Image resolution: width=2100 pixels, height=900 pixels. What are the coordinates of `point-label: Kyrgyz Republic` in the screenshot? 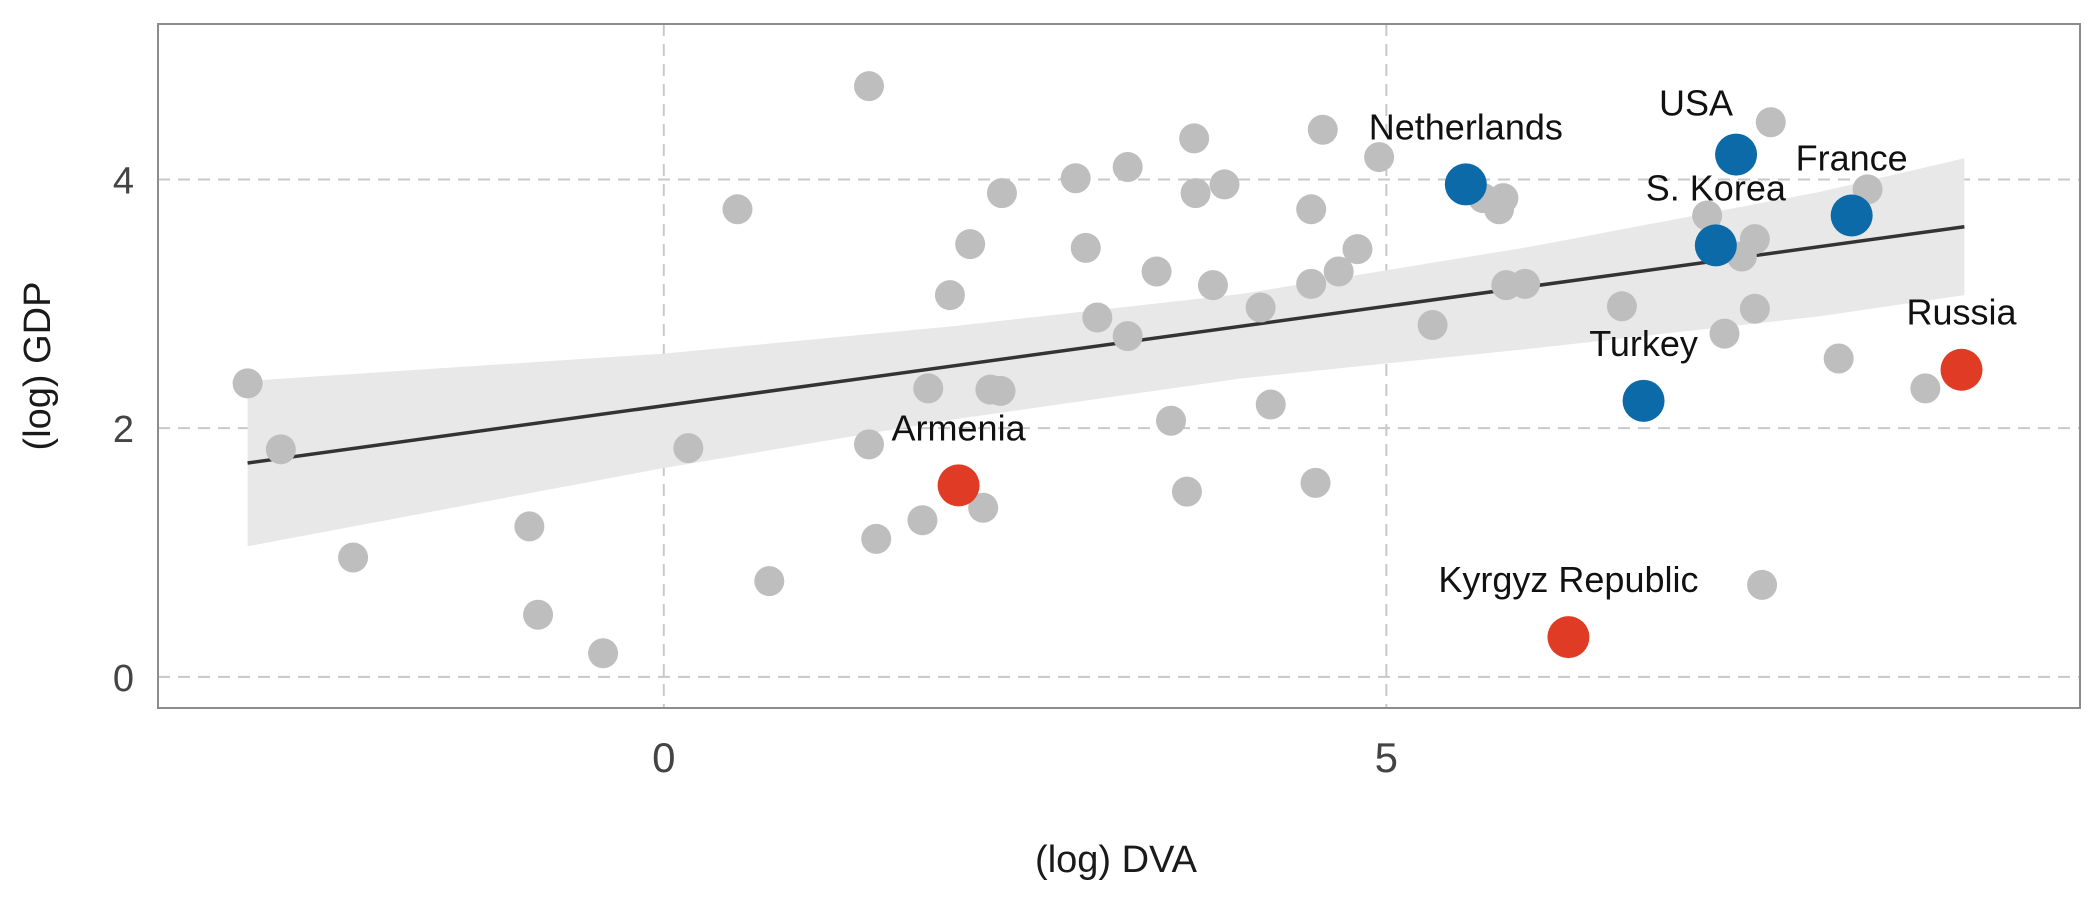 It's located at (1568, 579).